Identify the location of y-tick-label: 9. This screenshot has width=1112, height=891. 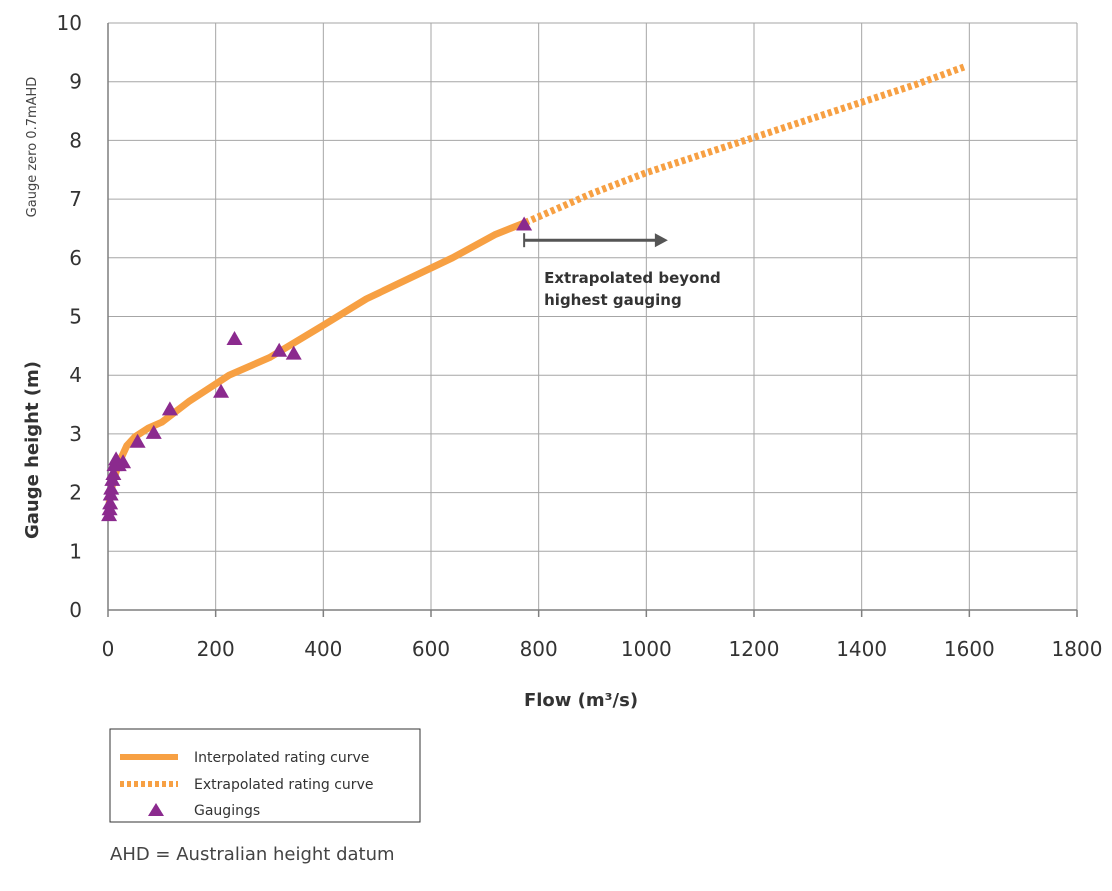
(75, 82).